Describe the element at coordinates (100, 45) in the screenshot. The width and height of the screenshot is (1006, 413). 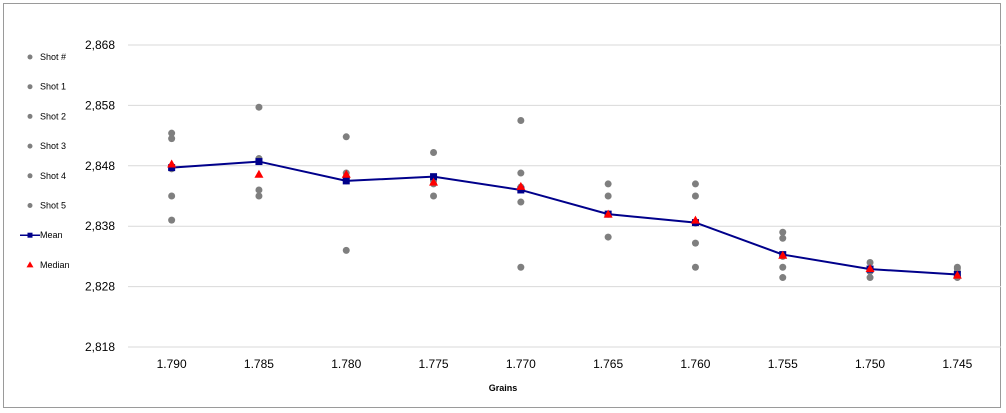
I see `y-tick-label: 2,868` at that location.